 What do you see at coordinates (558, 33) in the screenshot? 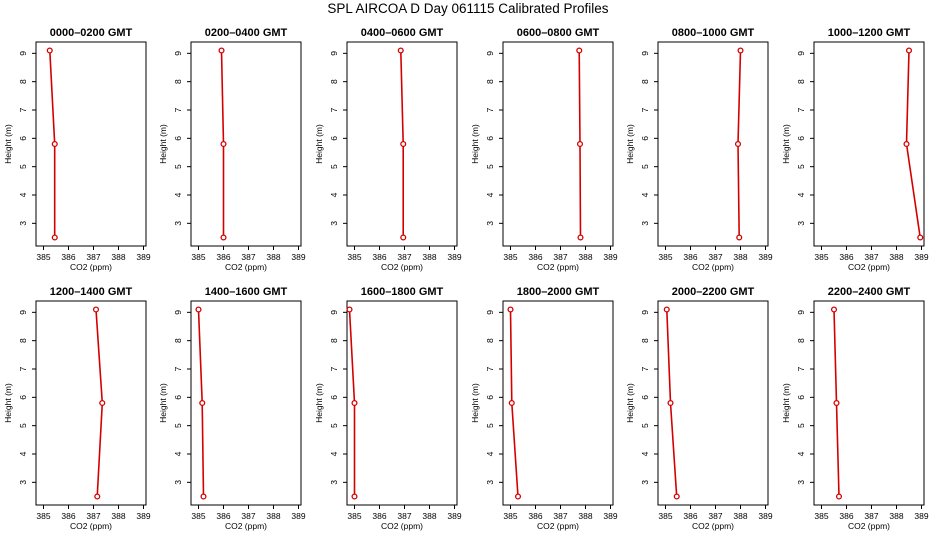
I see `chart-title: 0600–0800 GMT` at bounding box center [558, 33].